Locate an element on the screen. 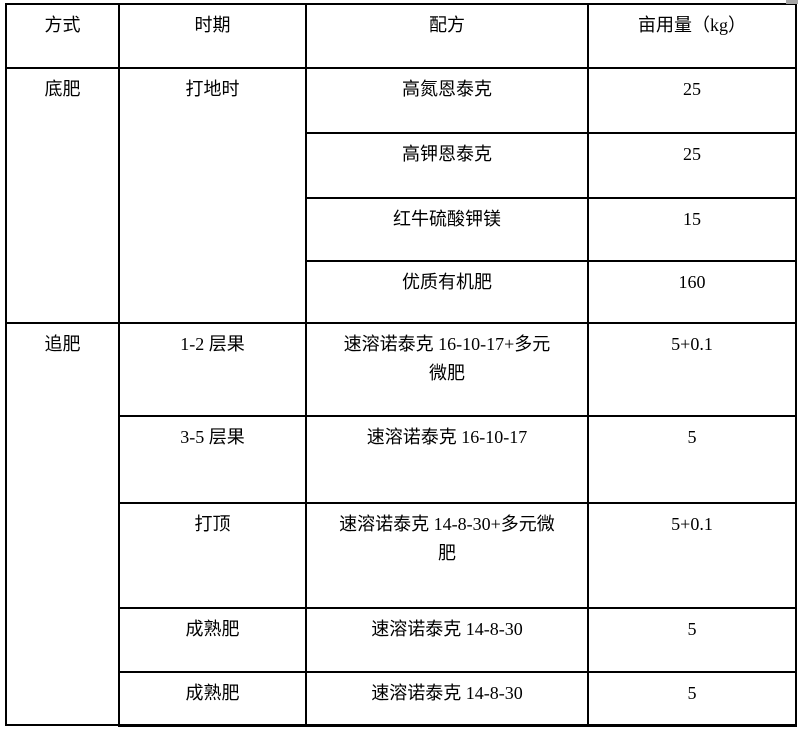  table-row: 红牛硫酸钾镁 15 is located at coordinates (401, 229).